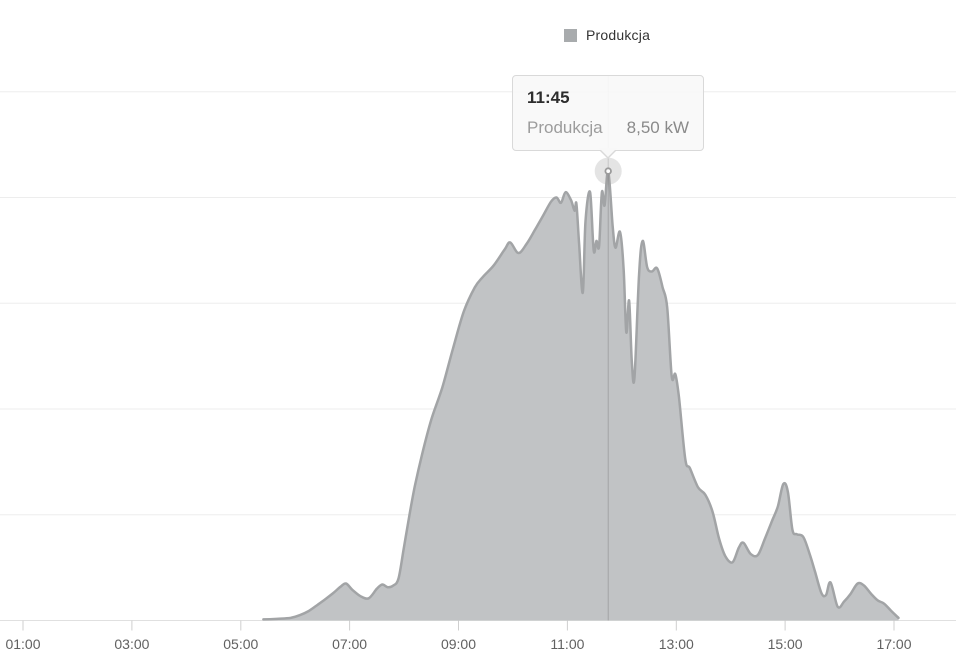 Image resolution: width=956 pixels, height=665 pixels. I want to click on x-tick-label: 17:00, so click(893, 644).